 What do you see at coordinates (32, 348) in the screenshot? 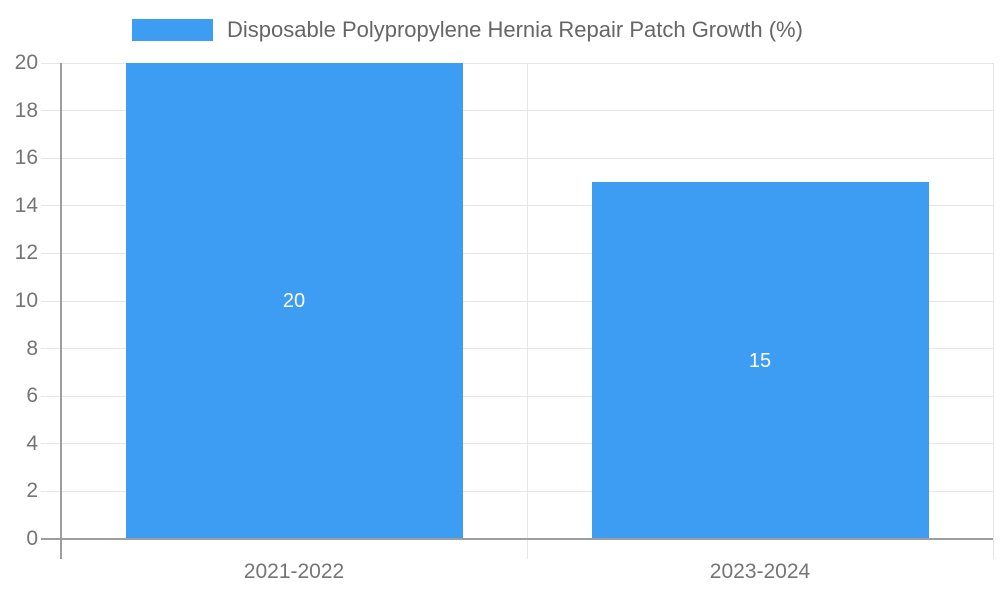
I see `y-tick-label: 8` at bounding box center [32, 348].